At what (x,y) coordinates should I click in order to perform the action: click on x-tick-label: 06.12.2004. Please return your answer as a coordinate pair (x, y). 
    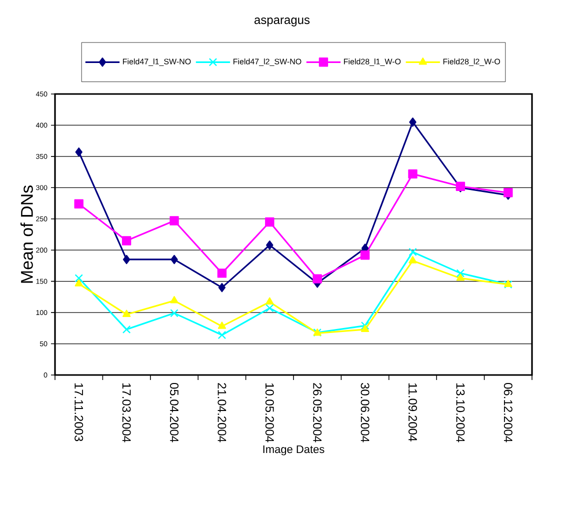
    Looking at the image, I should click on (508, 412).